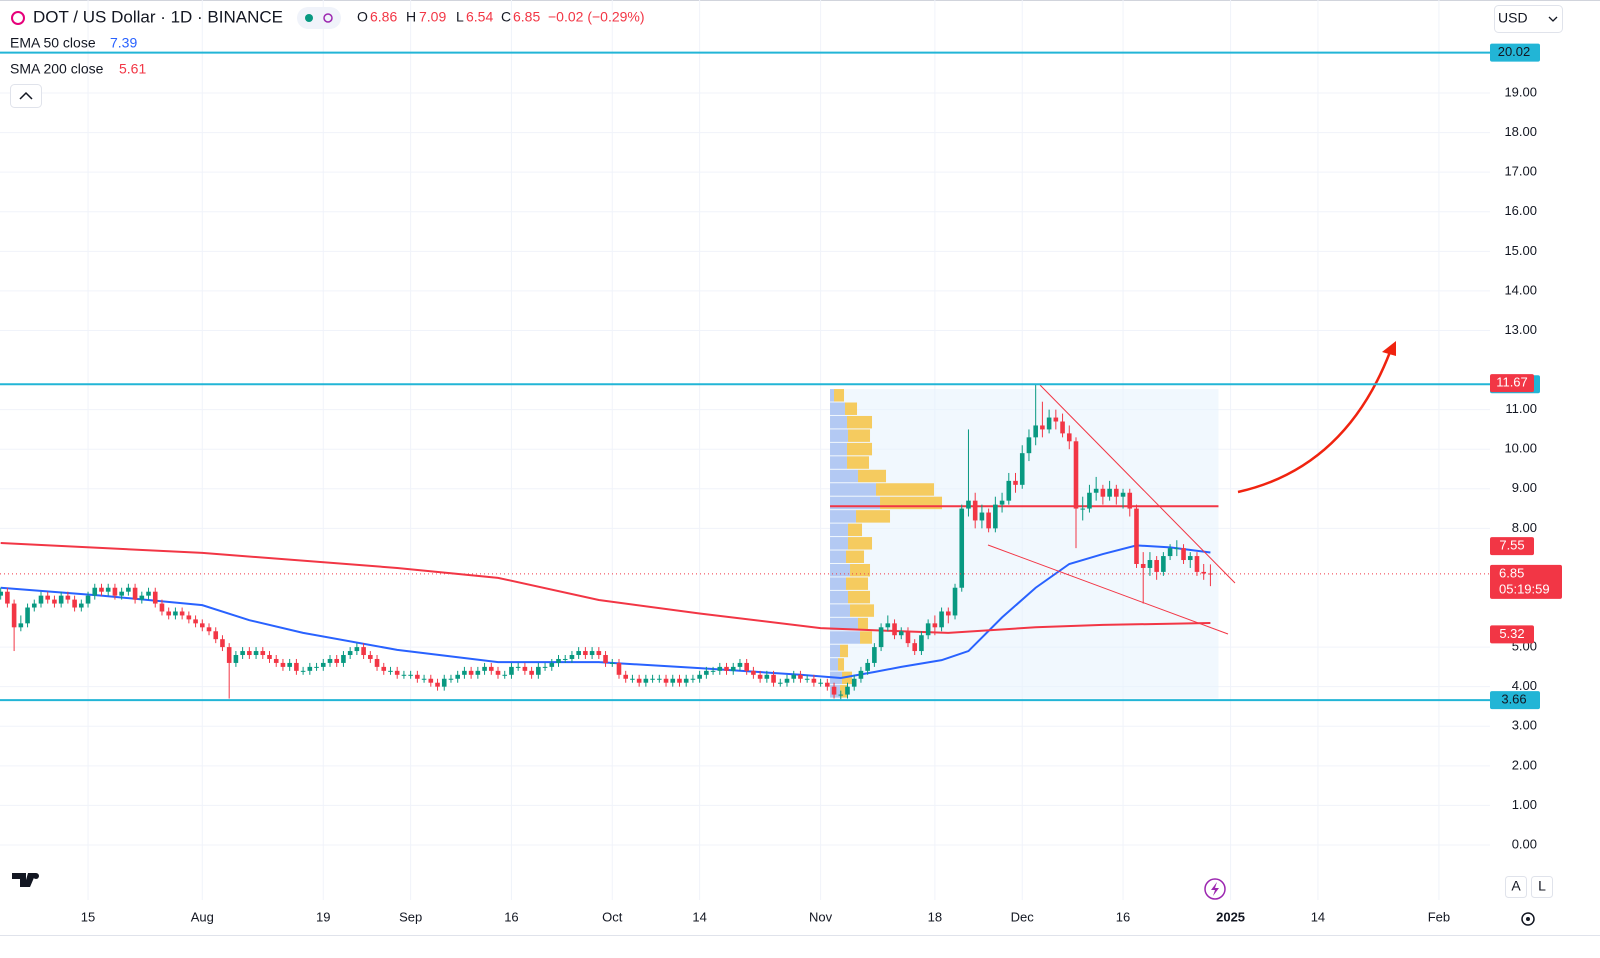 The width and height of the screenshot is (1600, 958). I want to click on log-scale-button, so click(1542, 887).